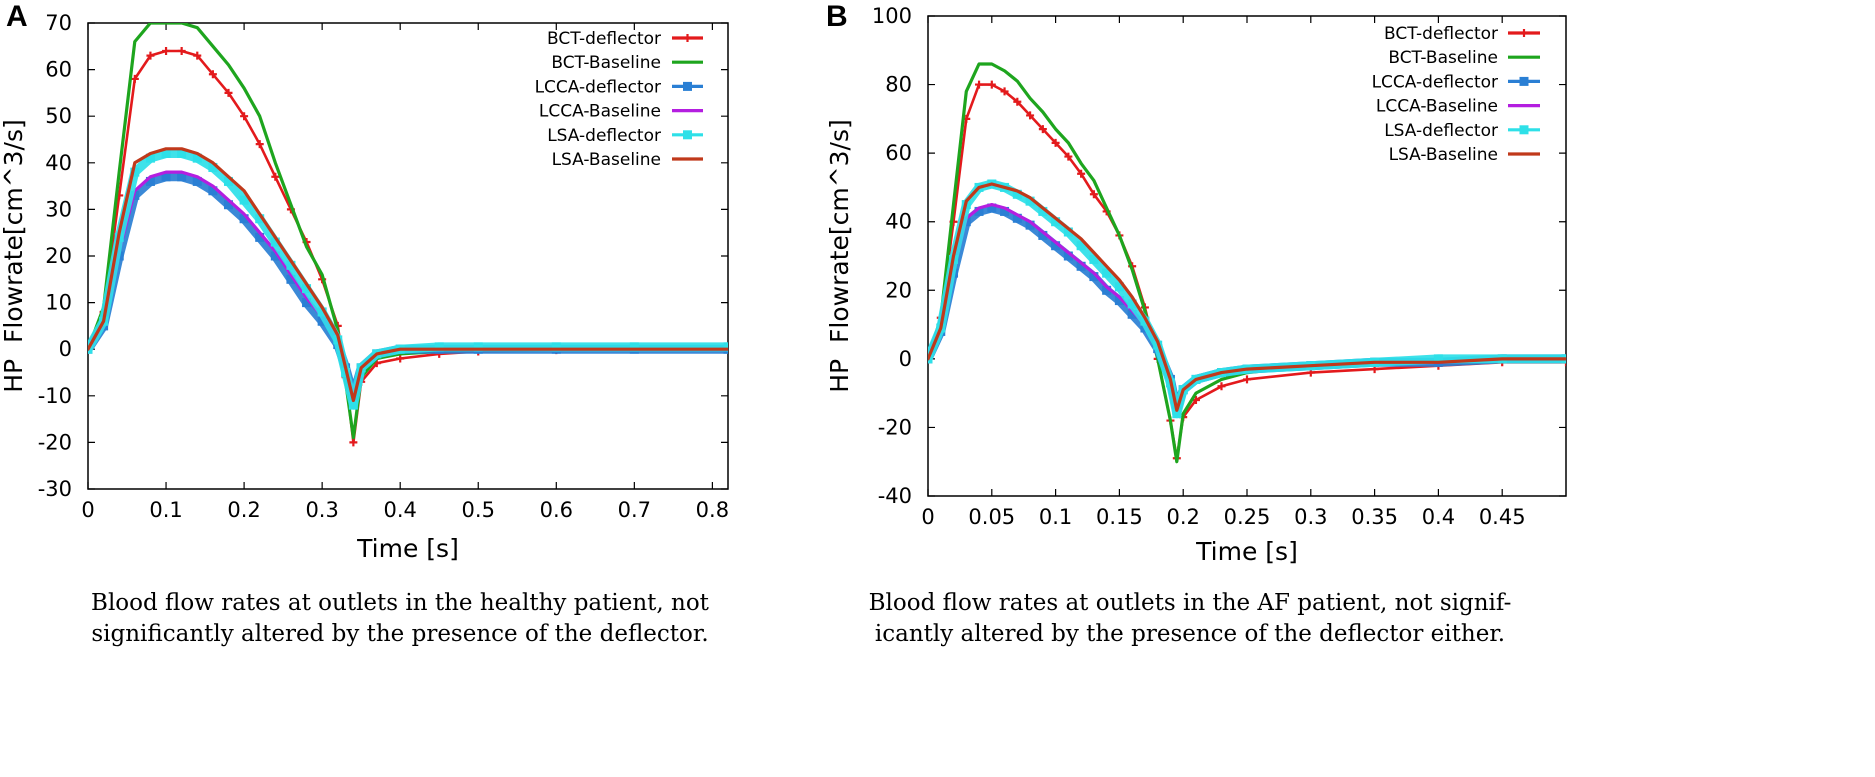 Image resolution: width=1875 pixels, height=777 pixels. I want to click on x-tick-label: 0, so click(87, 510).